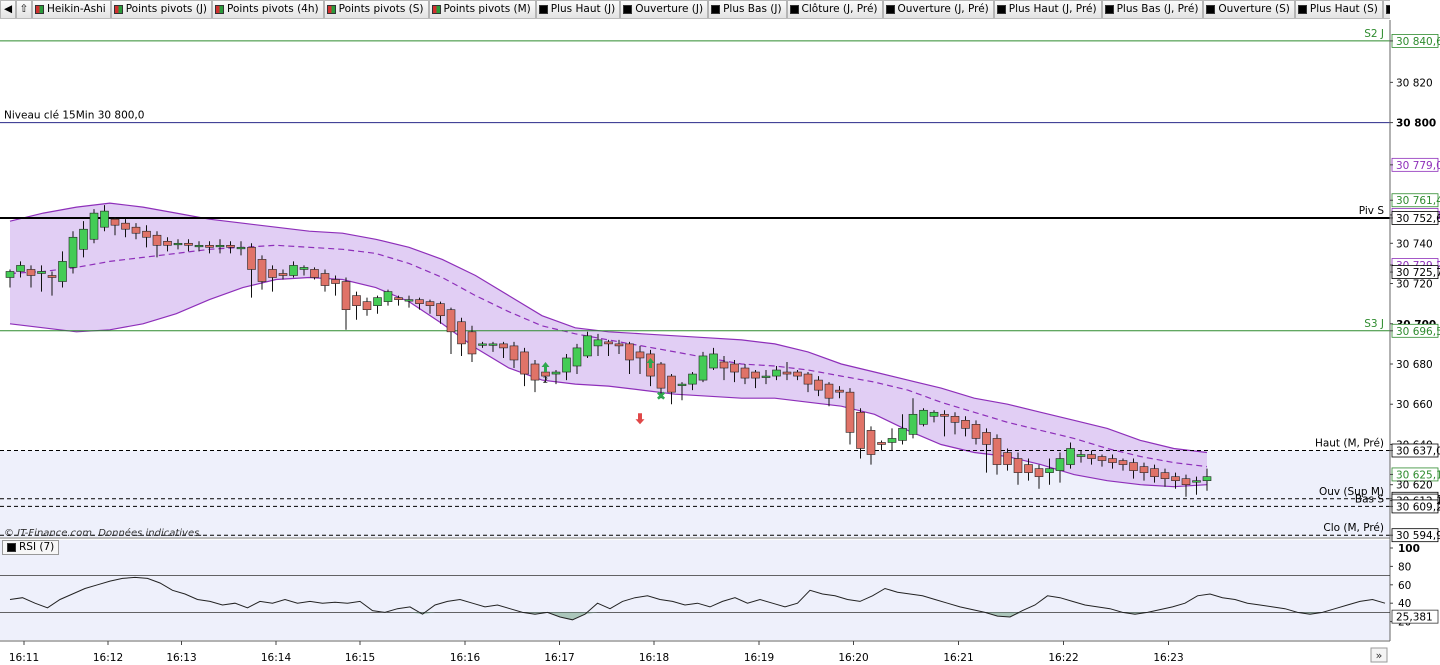 Image resolution: width=1440 pixels, height=665 pixels. What do you see at coordinates (360, 658) in the screenshot?
I see `time-axis-label: 16:15` at bounding box center [360, 658].